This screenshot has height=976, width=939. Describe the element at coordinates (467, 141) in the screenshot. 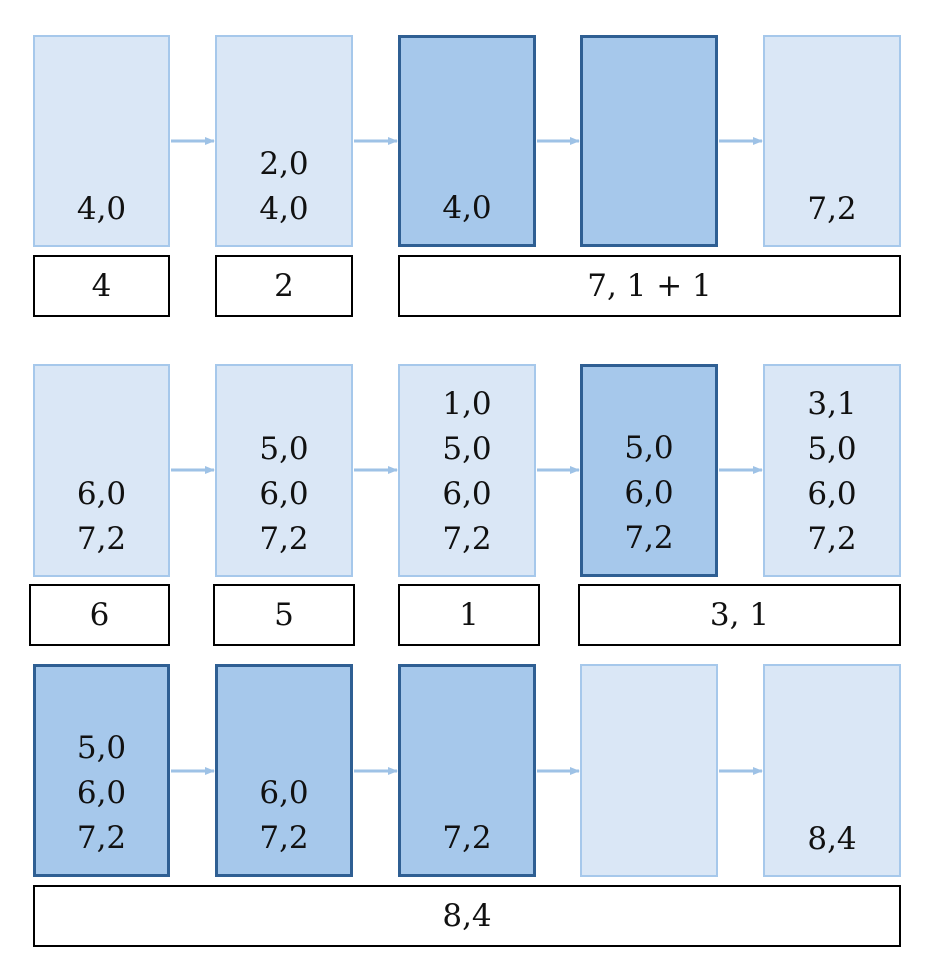

I see `stage-box-r1-c3: 4,0` at that location.